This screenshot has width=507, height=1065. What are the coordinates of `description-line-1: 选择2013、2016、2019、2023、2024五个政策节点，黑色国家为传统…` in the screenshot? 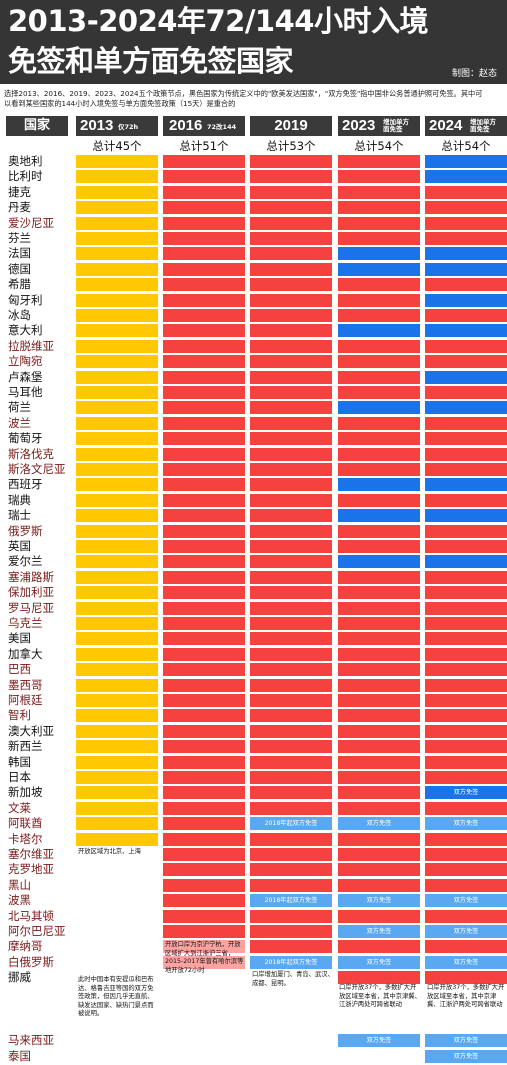 It's located at (243, 93).